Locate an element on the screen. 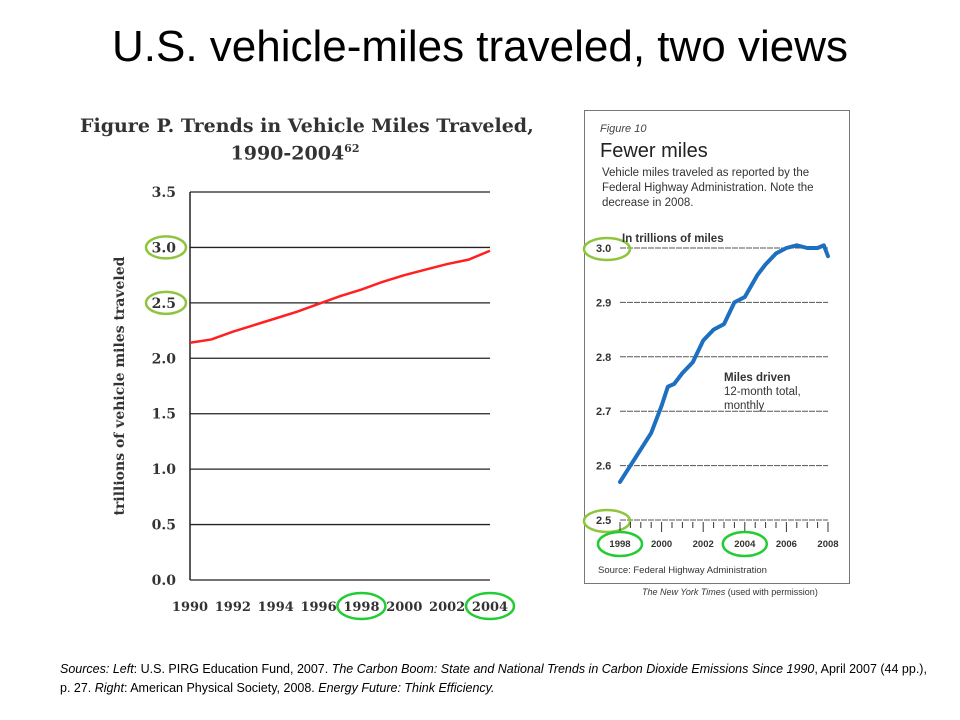  left-x-tick-label: 1990 is located at coordinates (190, 607).